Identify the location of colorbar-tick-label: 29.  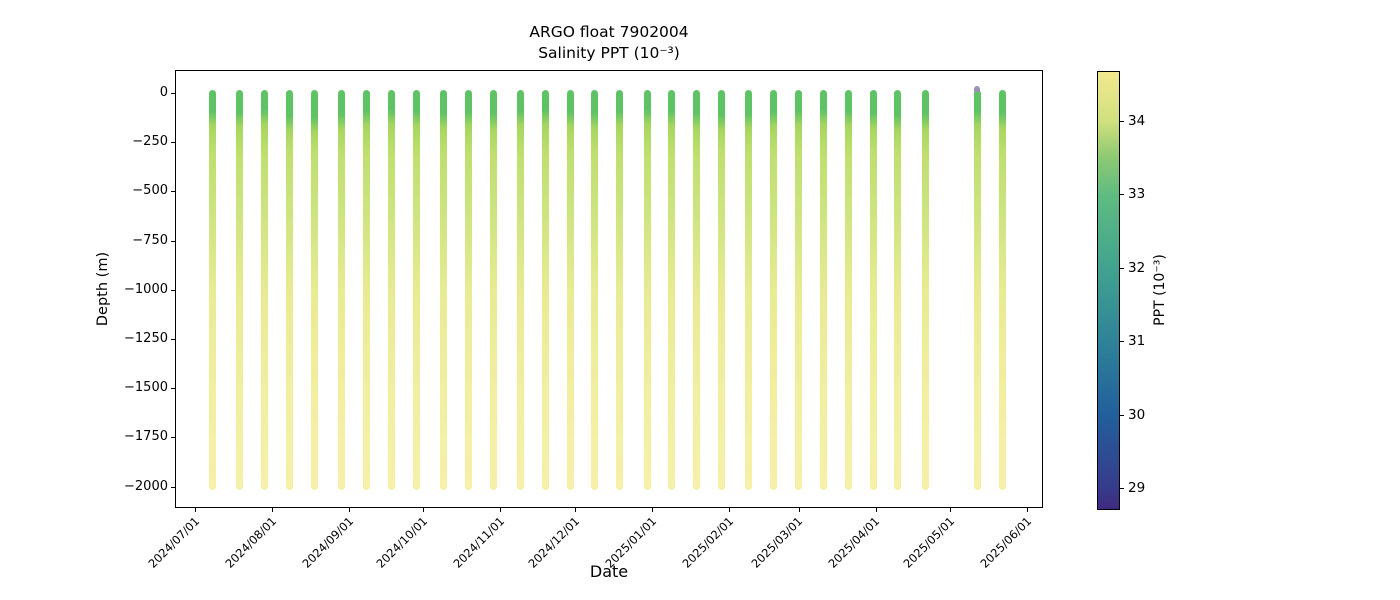
(1137, 487).